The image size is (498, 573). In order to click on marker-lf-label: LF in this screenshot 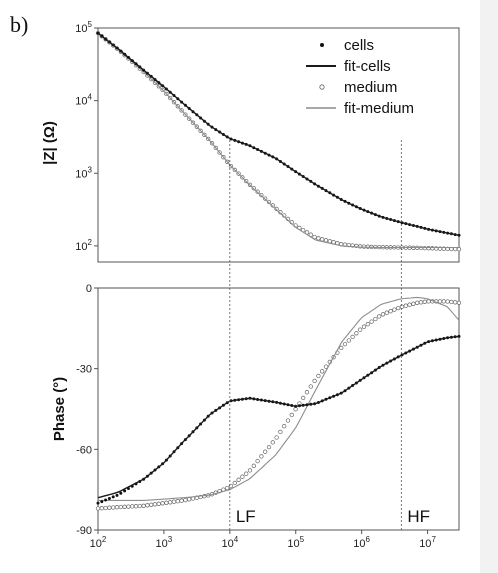, I will do `click(246, 516)`.